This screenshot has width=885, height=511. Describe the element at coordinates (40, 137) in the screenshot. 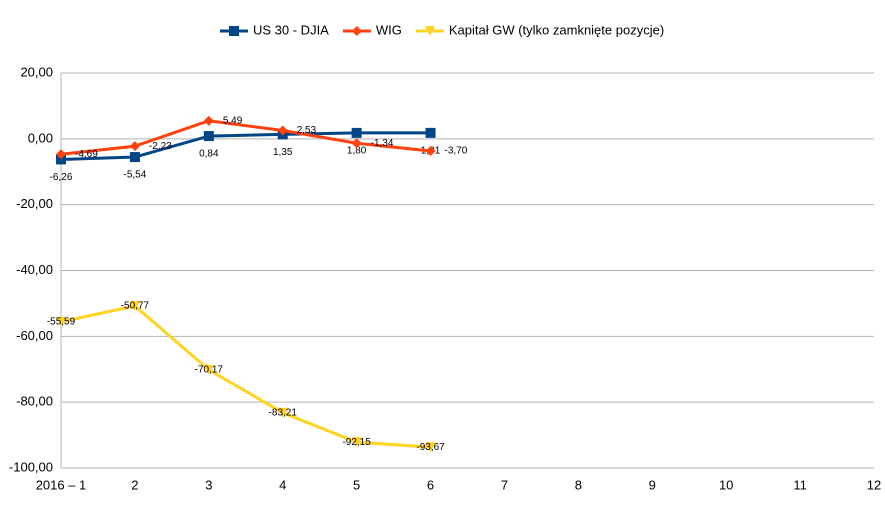

I see `y-tick-label: 0,00` at that location.